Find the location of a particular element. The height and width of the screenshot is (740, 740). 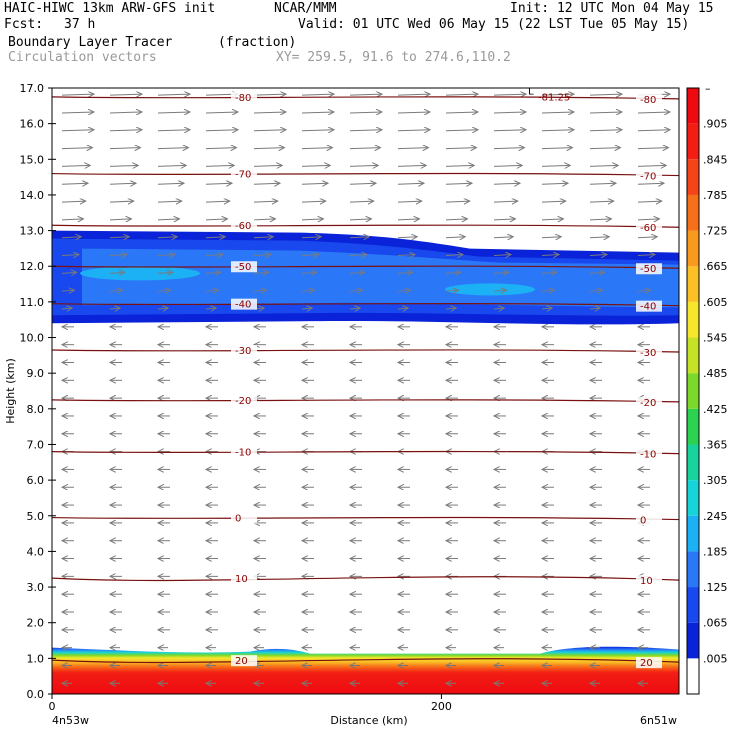

colorbar-label: .845 is located at coordinates (715, 159).